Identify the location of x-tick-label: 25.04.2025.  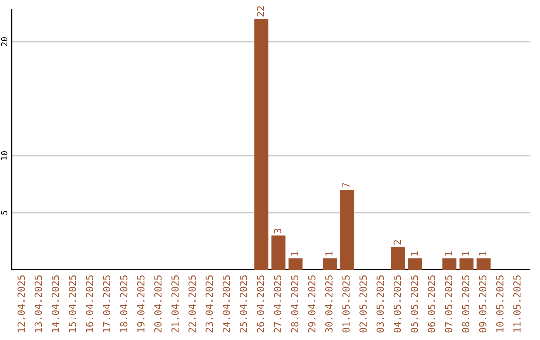
(244, 304).